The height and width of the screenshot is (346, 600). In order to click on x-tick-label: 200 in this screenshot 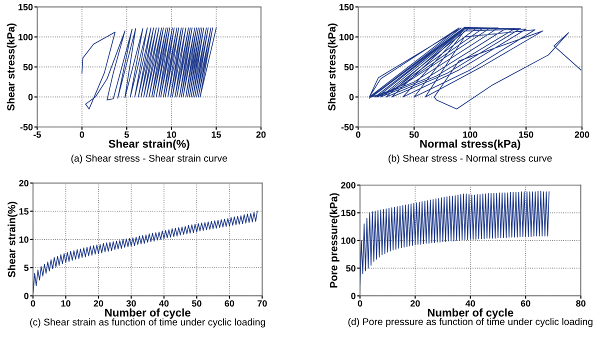, I will do `click(582, 134)`.